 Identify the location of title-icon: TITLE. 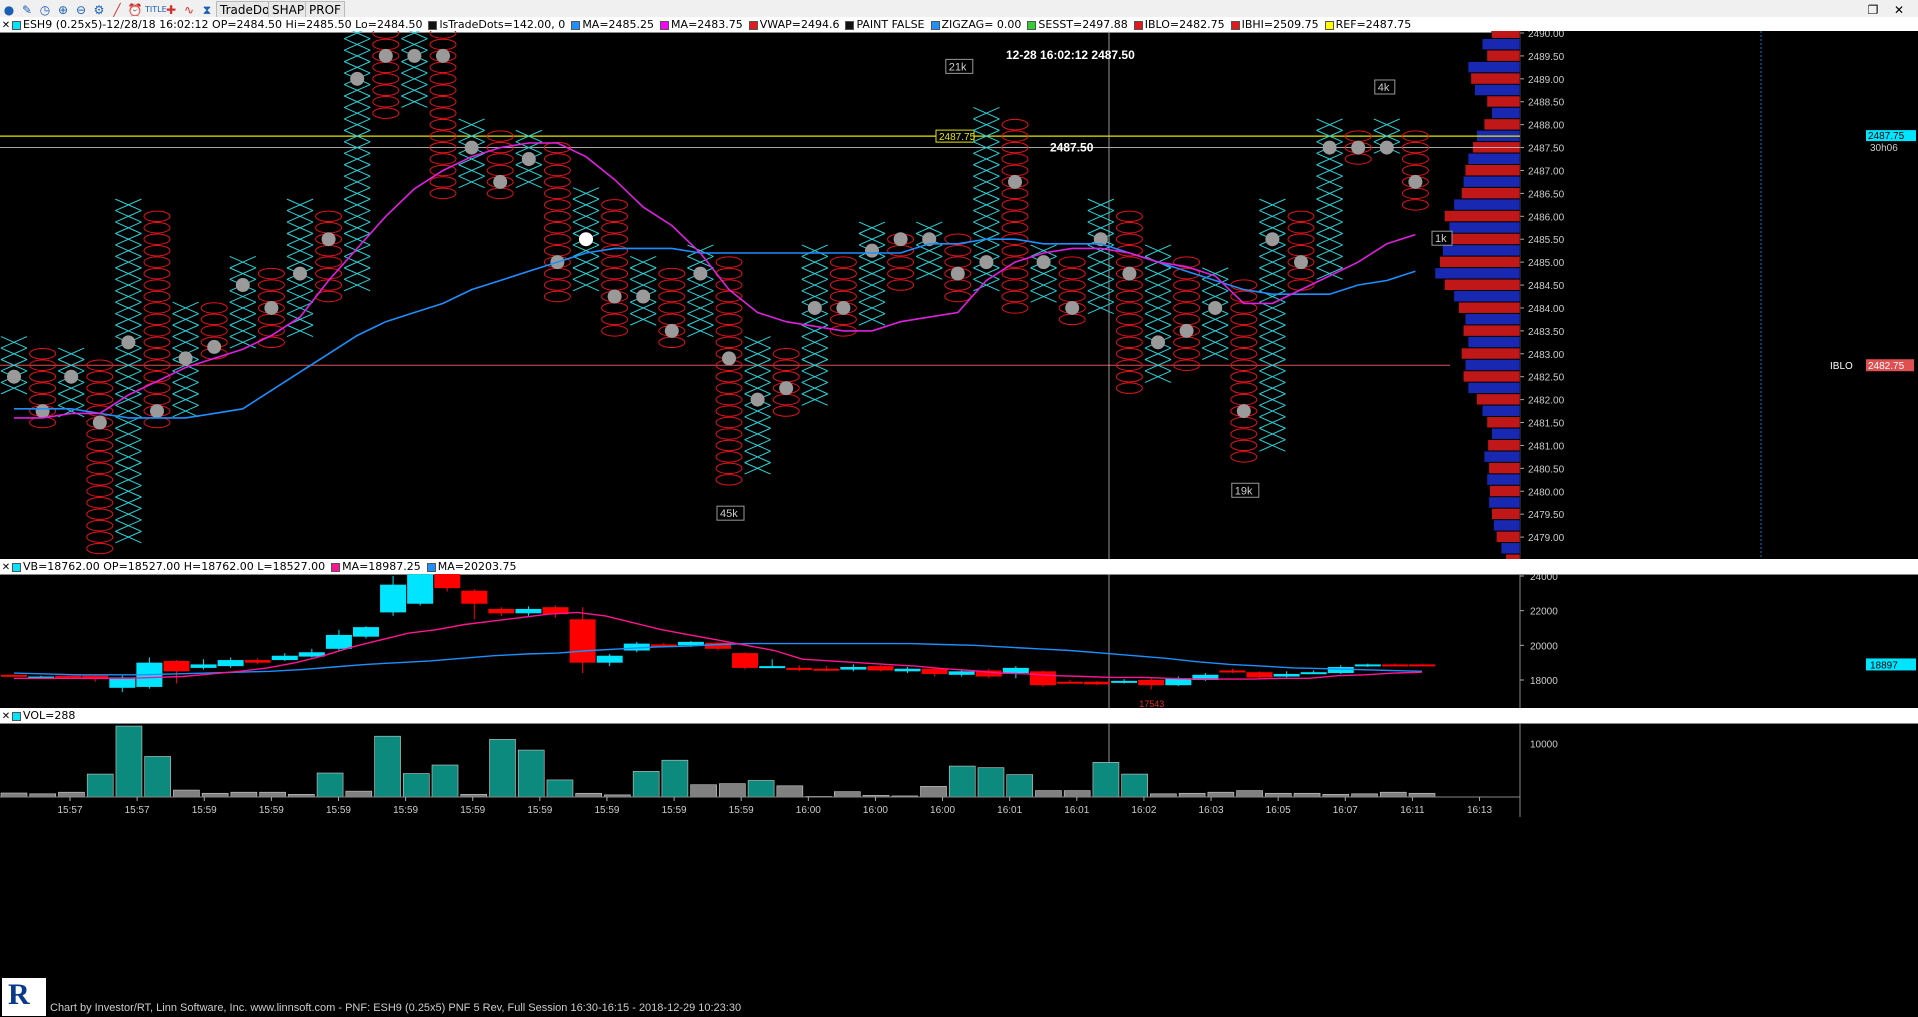
(156, 9).